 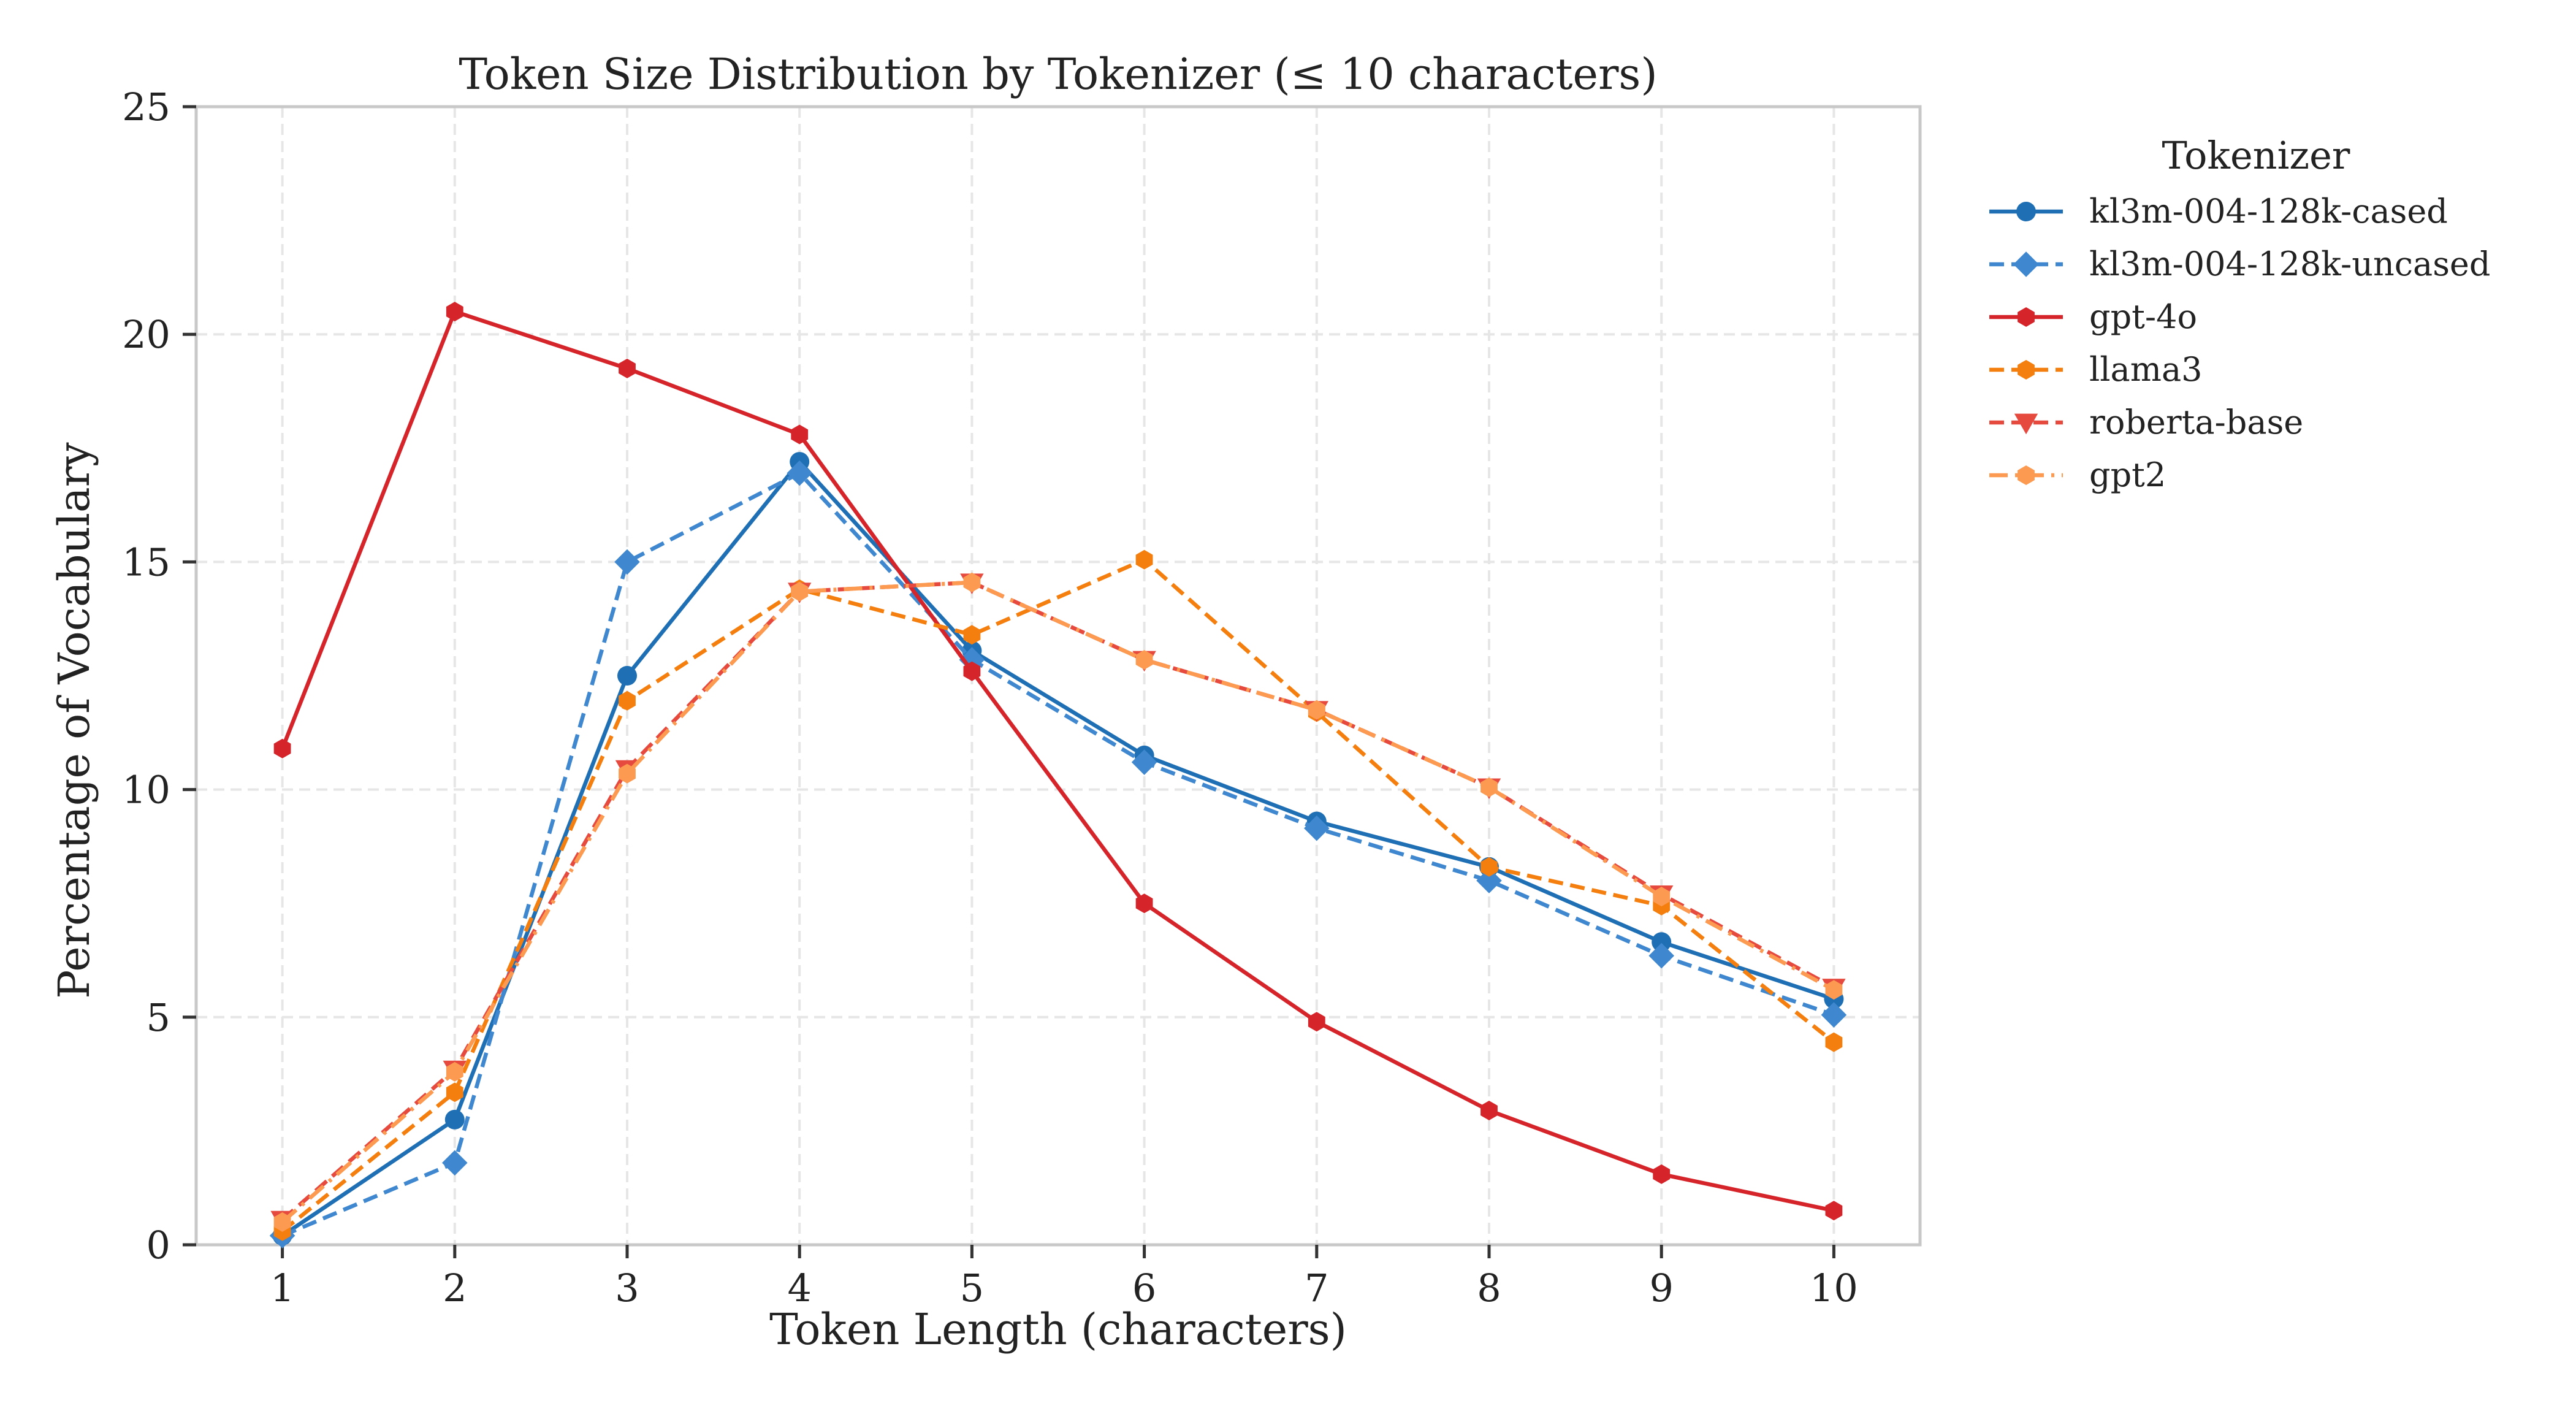 I want to click on x-tick-label: 6, so click(x=1144, y=1288).